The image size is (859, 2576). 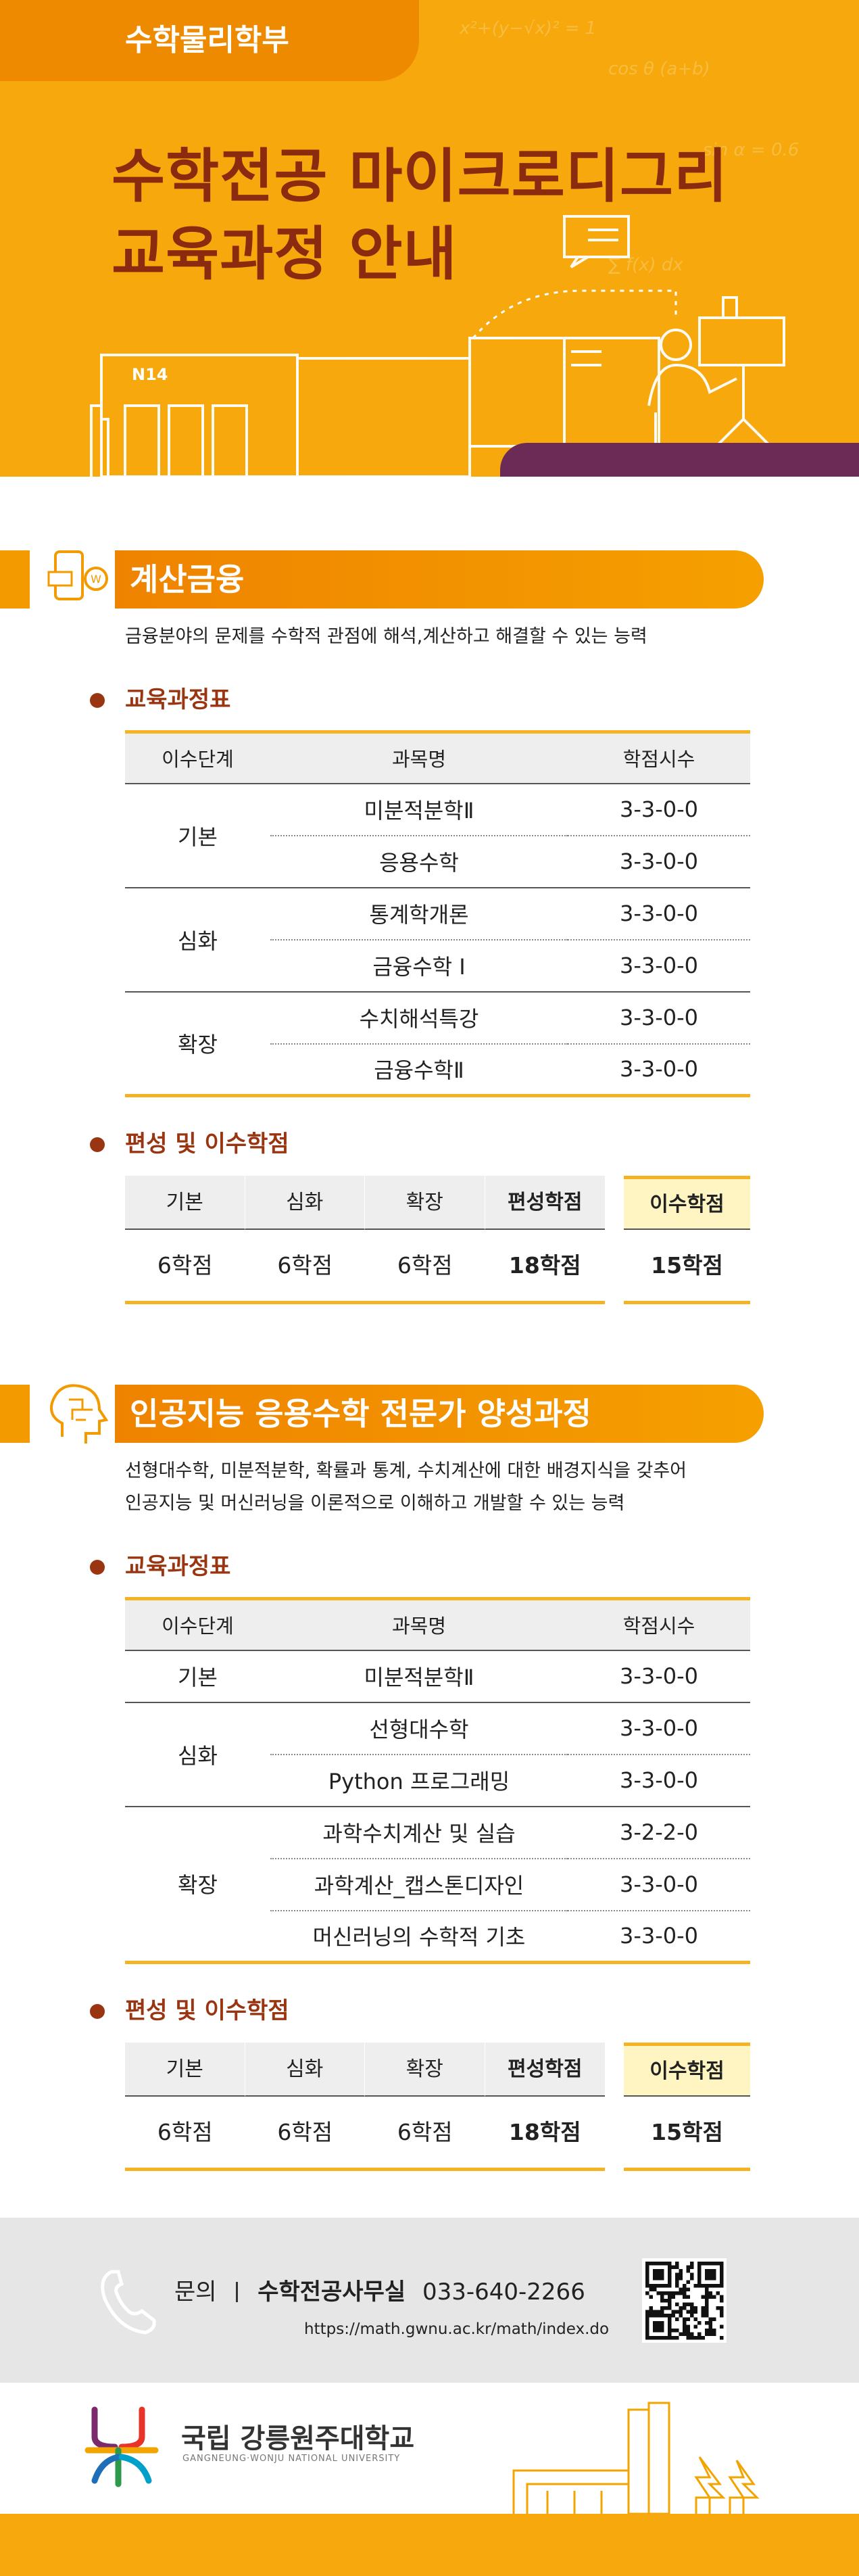 I want to click on credits-header: 이수학점, so click(x=687, y=2070).